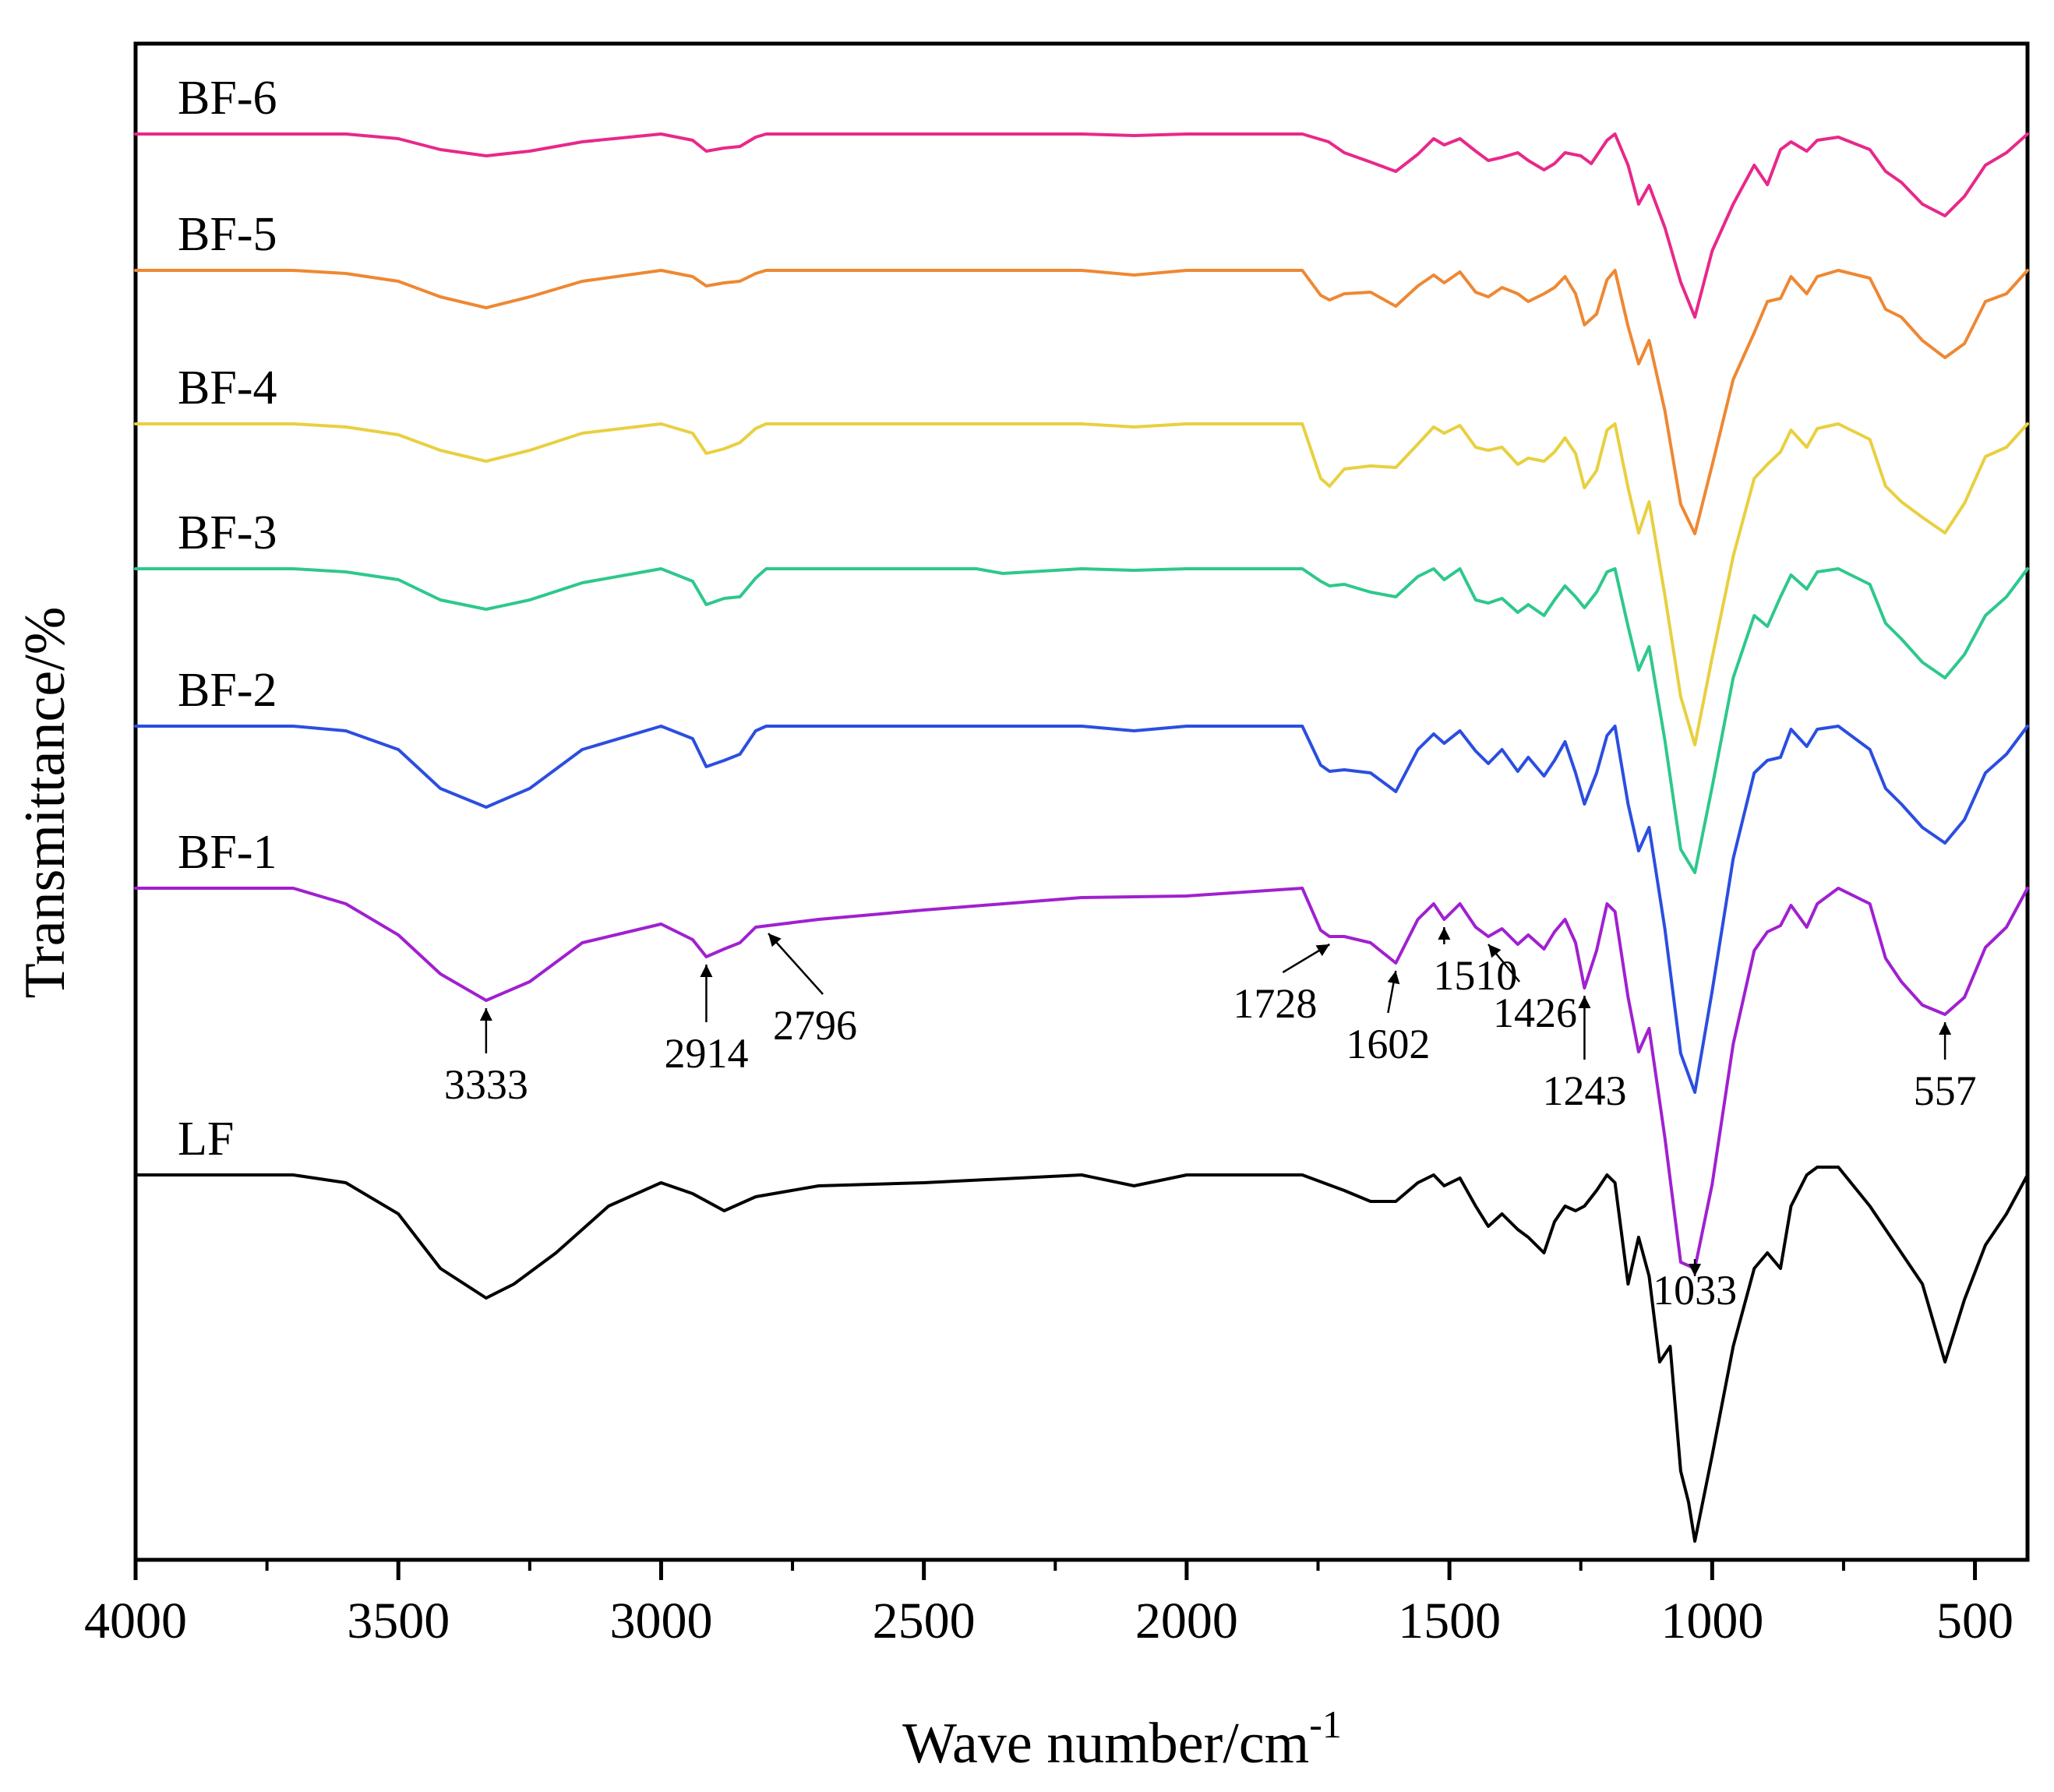 This screenshot has height=1792, width=2054. Describe the element at coordinates (660, 1621) in the screenshot. I see `x-tick-label: 3000` at that location.